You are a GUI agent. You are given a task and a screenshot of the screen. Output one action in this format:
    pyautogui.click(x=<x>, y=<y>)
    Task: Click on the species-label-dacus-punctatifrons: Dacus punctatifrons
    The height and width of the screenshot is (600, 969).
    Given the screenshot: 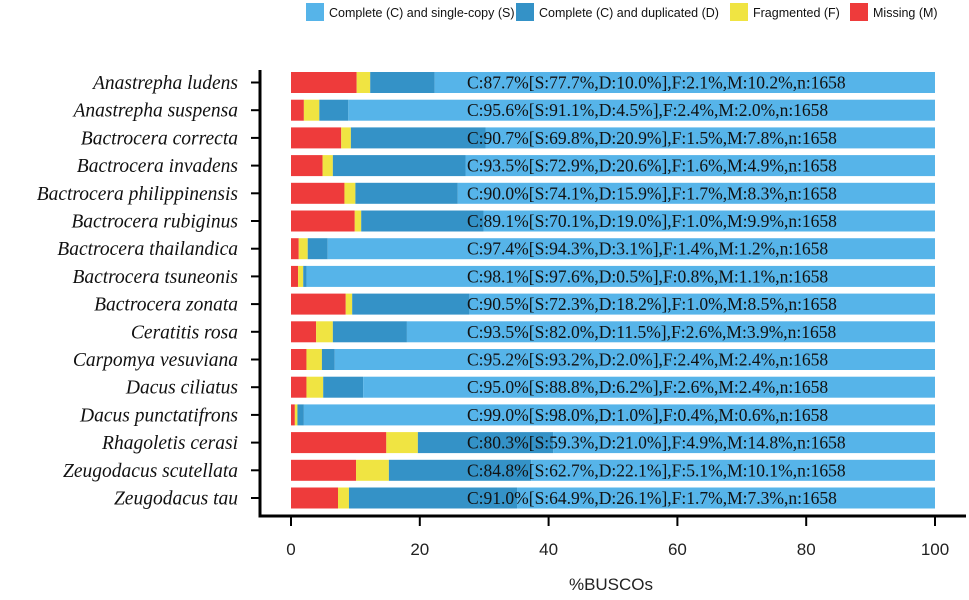 What is the action you would take?
    pyautogui.click(x=158, y=415)
    